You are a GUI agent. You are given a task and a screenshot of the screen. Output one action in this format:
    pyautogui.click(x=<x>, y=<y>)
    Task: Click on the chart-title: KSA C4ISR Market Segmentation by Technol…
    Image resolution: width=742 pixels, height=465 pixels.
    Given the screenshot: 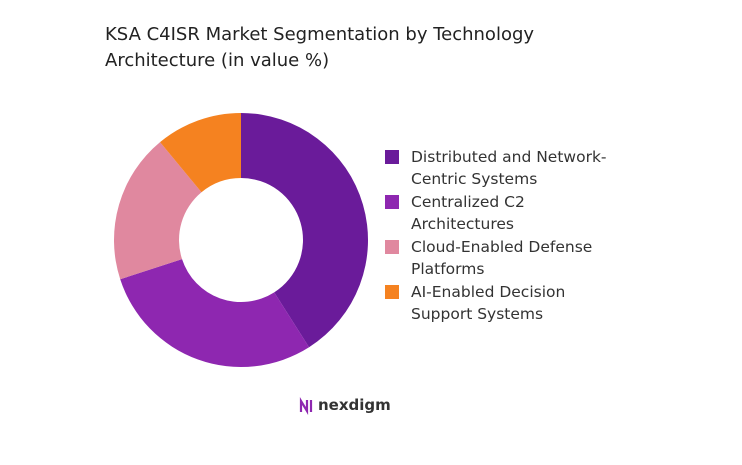 What is the action you would take?
    pyautogui.click(x=320, y=47)
    